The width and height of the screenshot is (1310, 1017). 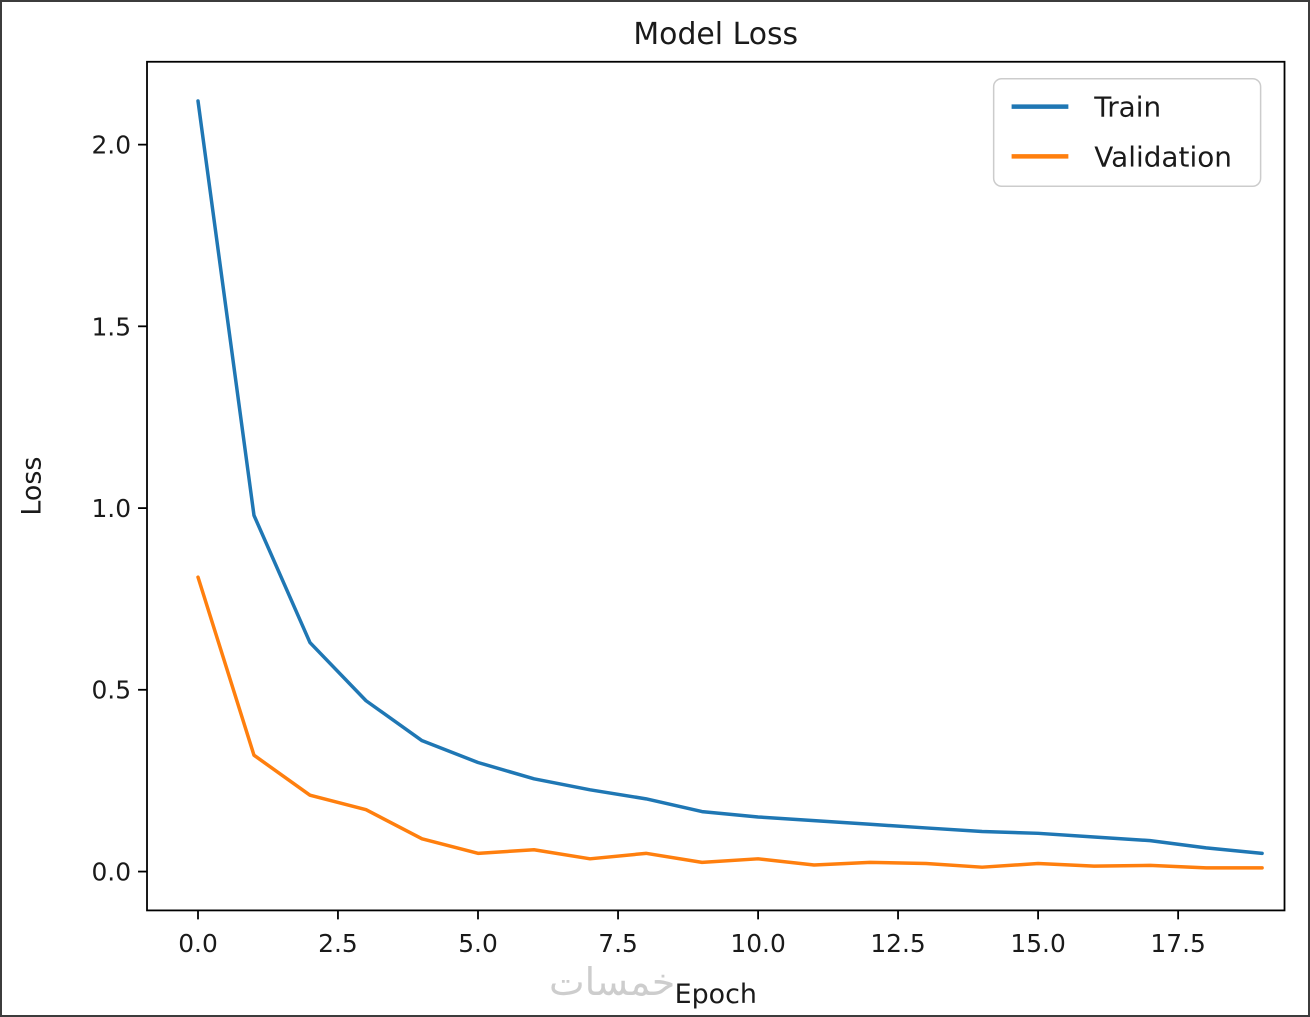 I want to click on watermark-text: خمسات, so click(x=612, y=982).